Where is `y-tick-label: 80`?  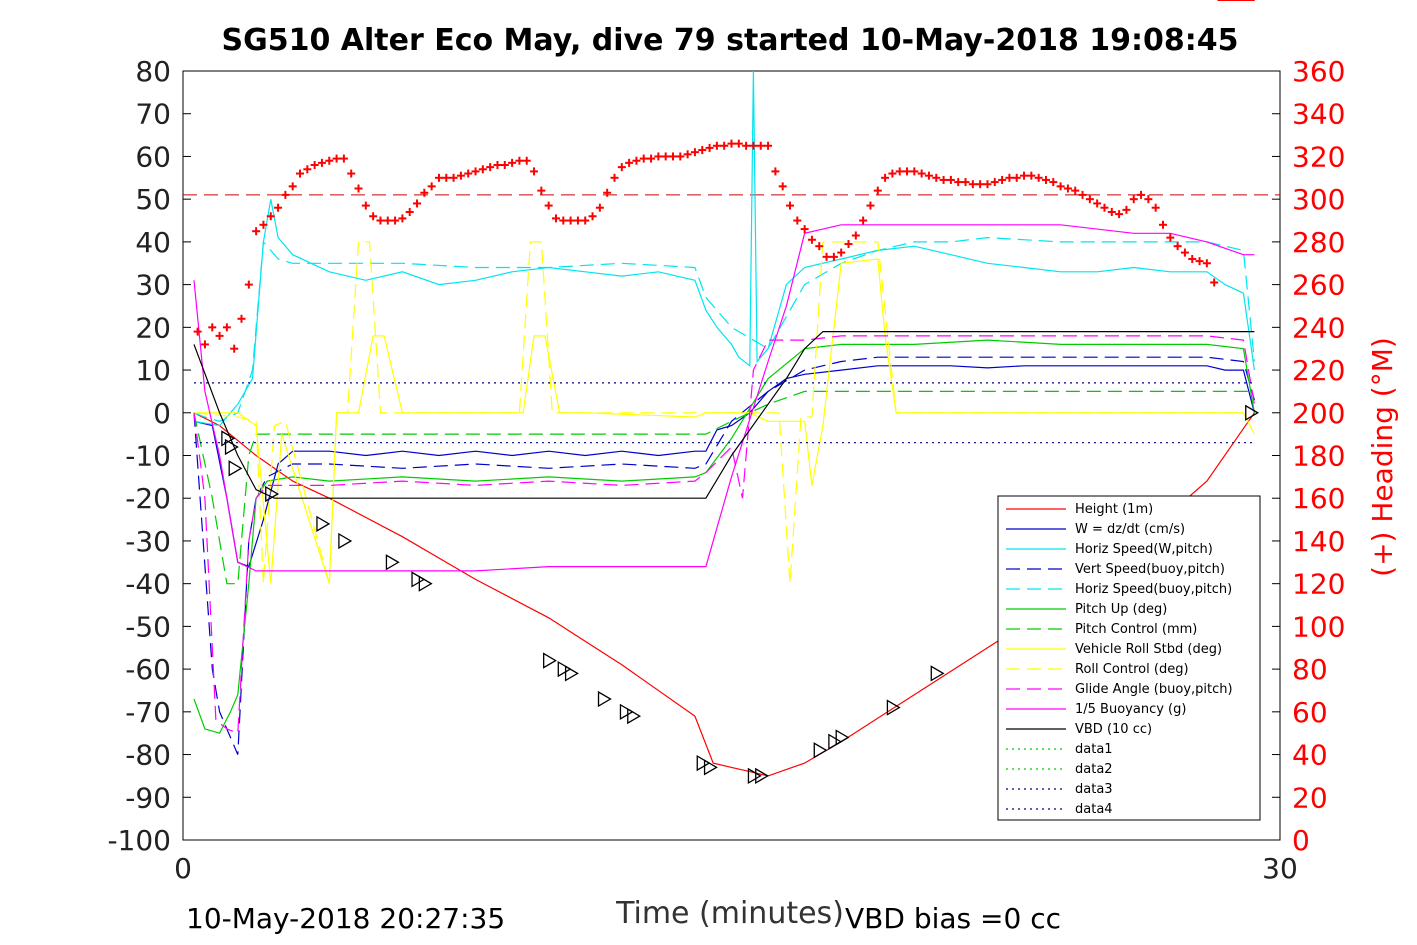 y-tick-label: 80 is located at coordinates (153, 71).